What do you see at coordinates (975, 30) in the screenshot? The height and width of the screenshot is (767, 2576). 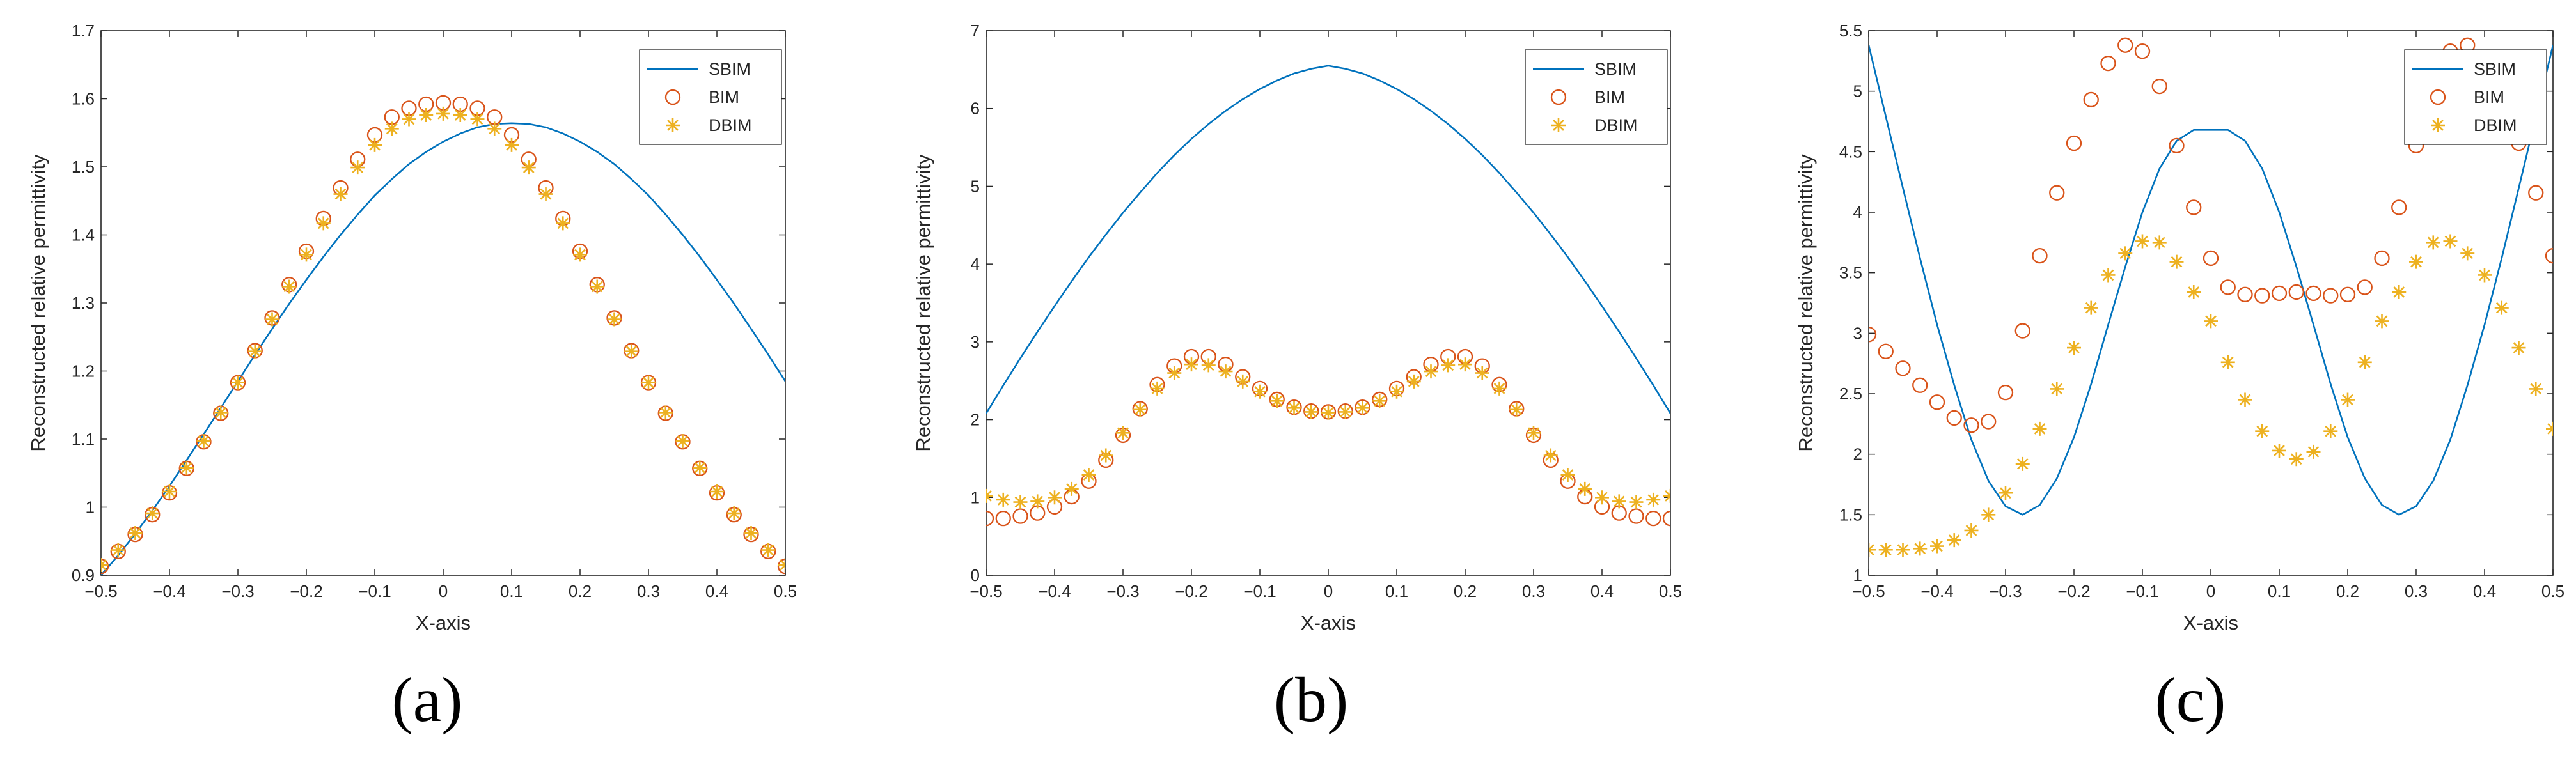 I see `y-tick-label: 7` at bounding box center [975, 30].